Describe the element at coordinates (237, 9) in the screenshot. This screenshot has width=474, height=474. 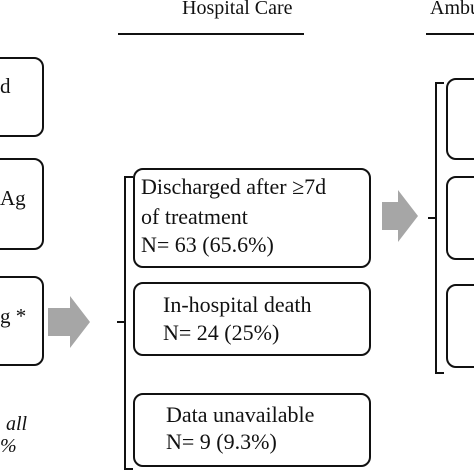
I see `header-hospital-care: Hospital Care` at that location.